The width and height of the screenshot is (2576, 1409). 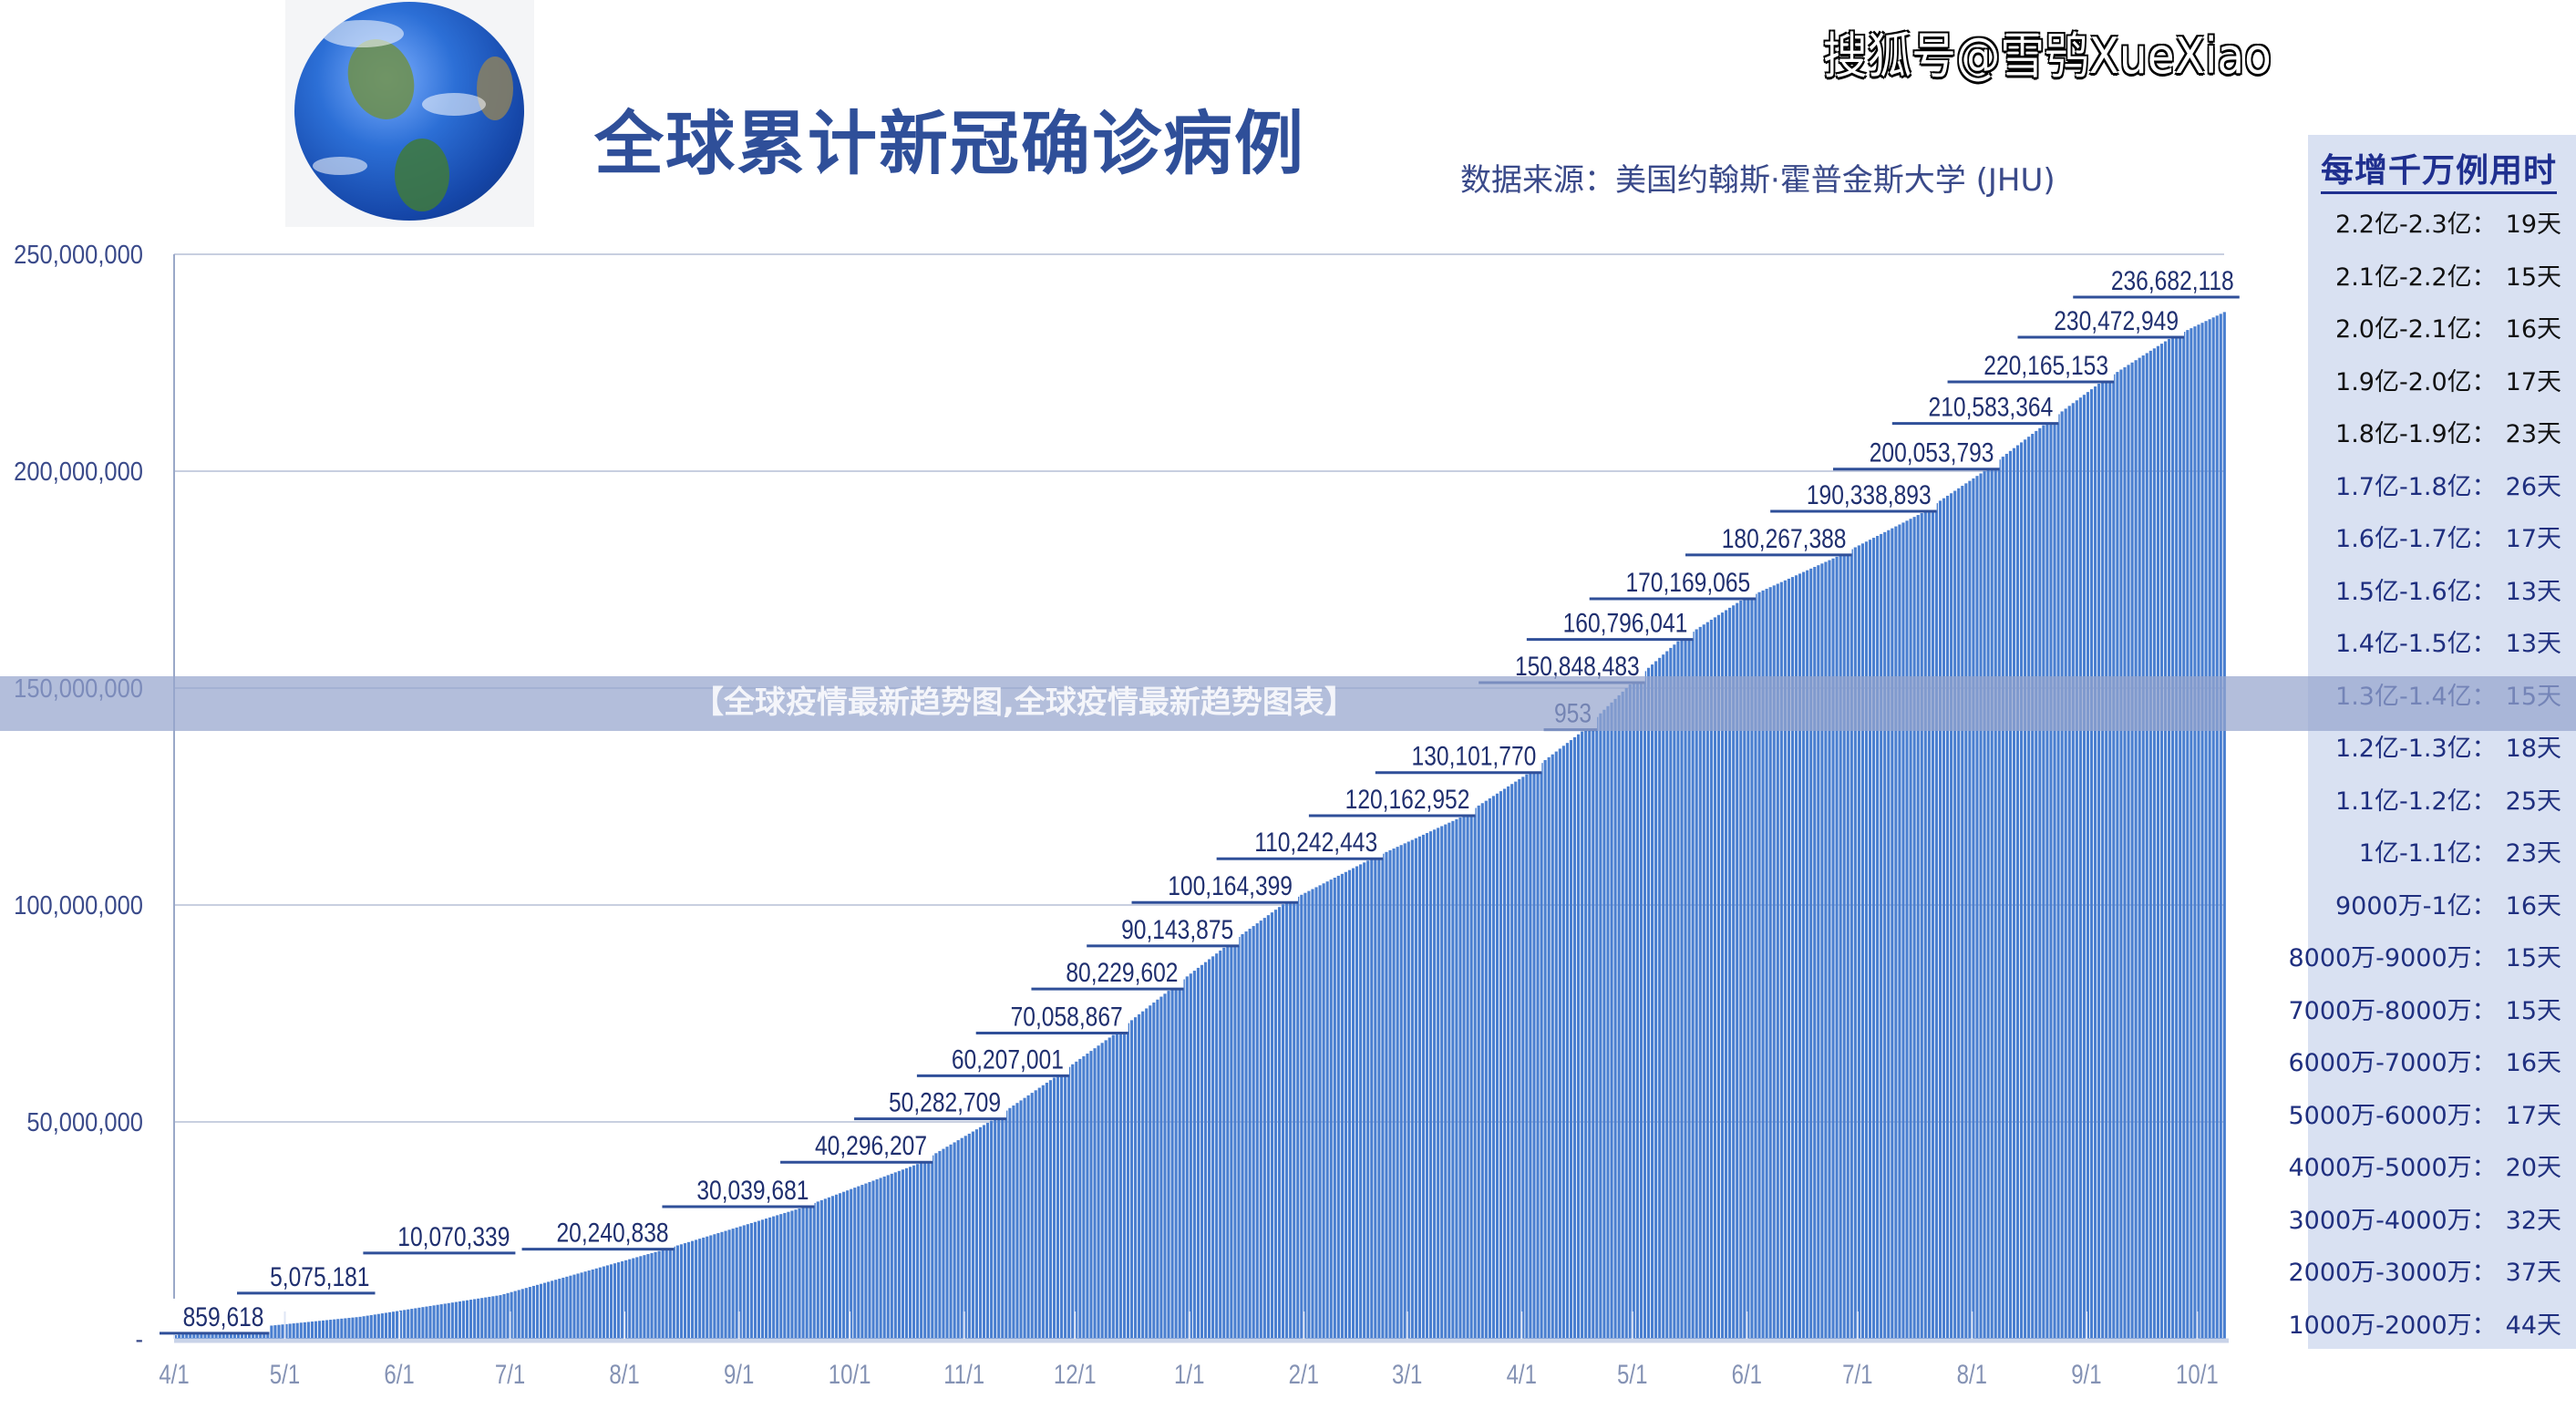 What do you see at coordinates (949, 144) in the screenshot?
I see `page-title: 全球累计新冠确诊病例` at bounding box center [949, 144].